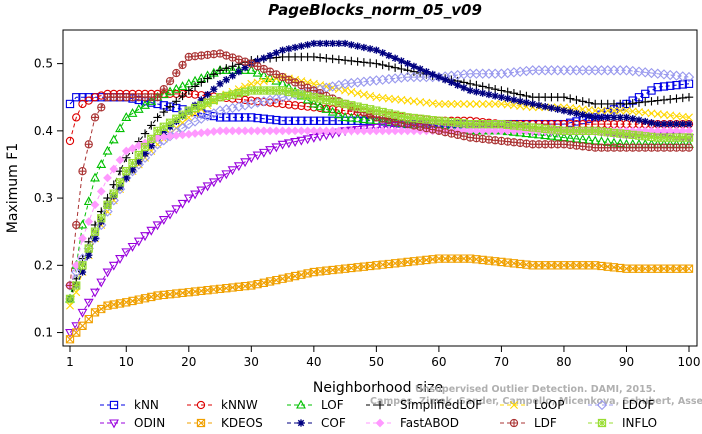 This screenshot has height=434, width=702. What do you see at coordinates (149, 423) in the screenshot?
I see `legend-label: ODIN` at bounding box center [149, 423].